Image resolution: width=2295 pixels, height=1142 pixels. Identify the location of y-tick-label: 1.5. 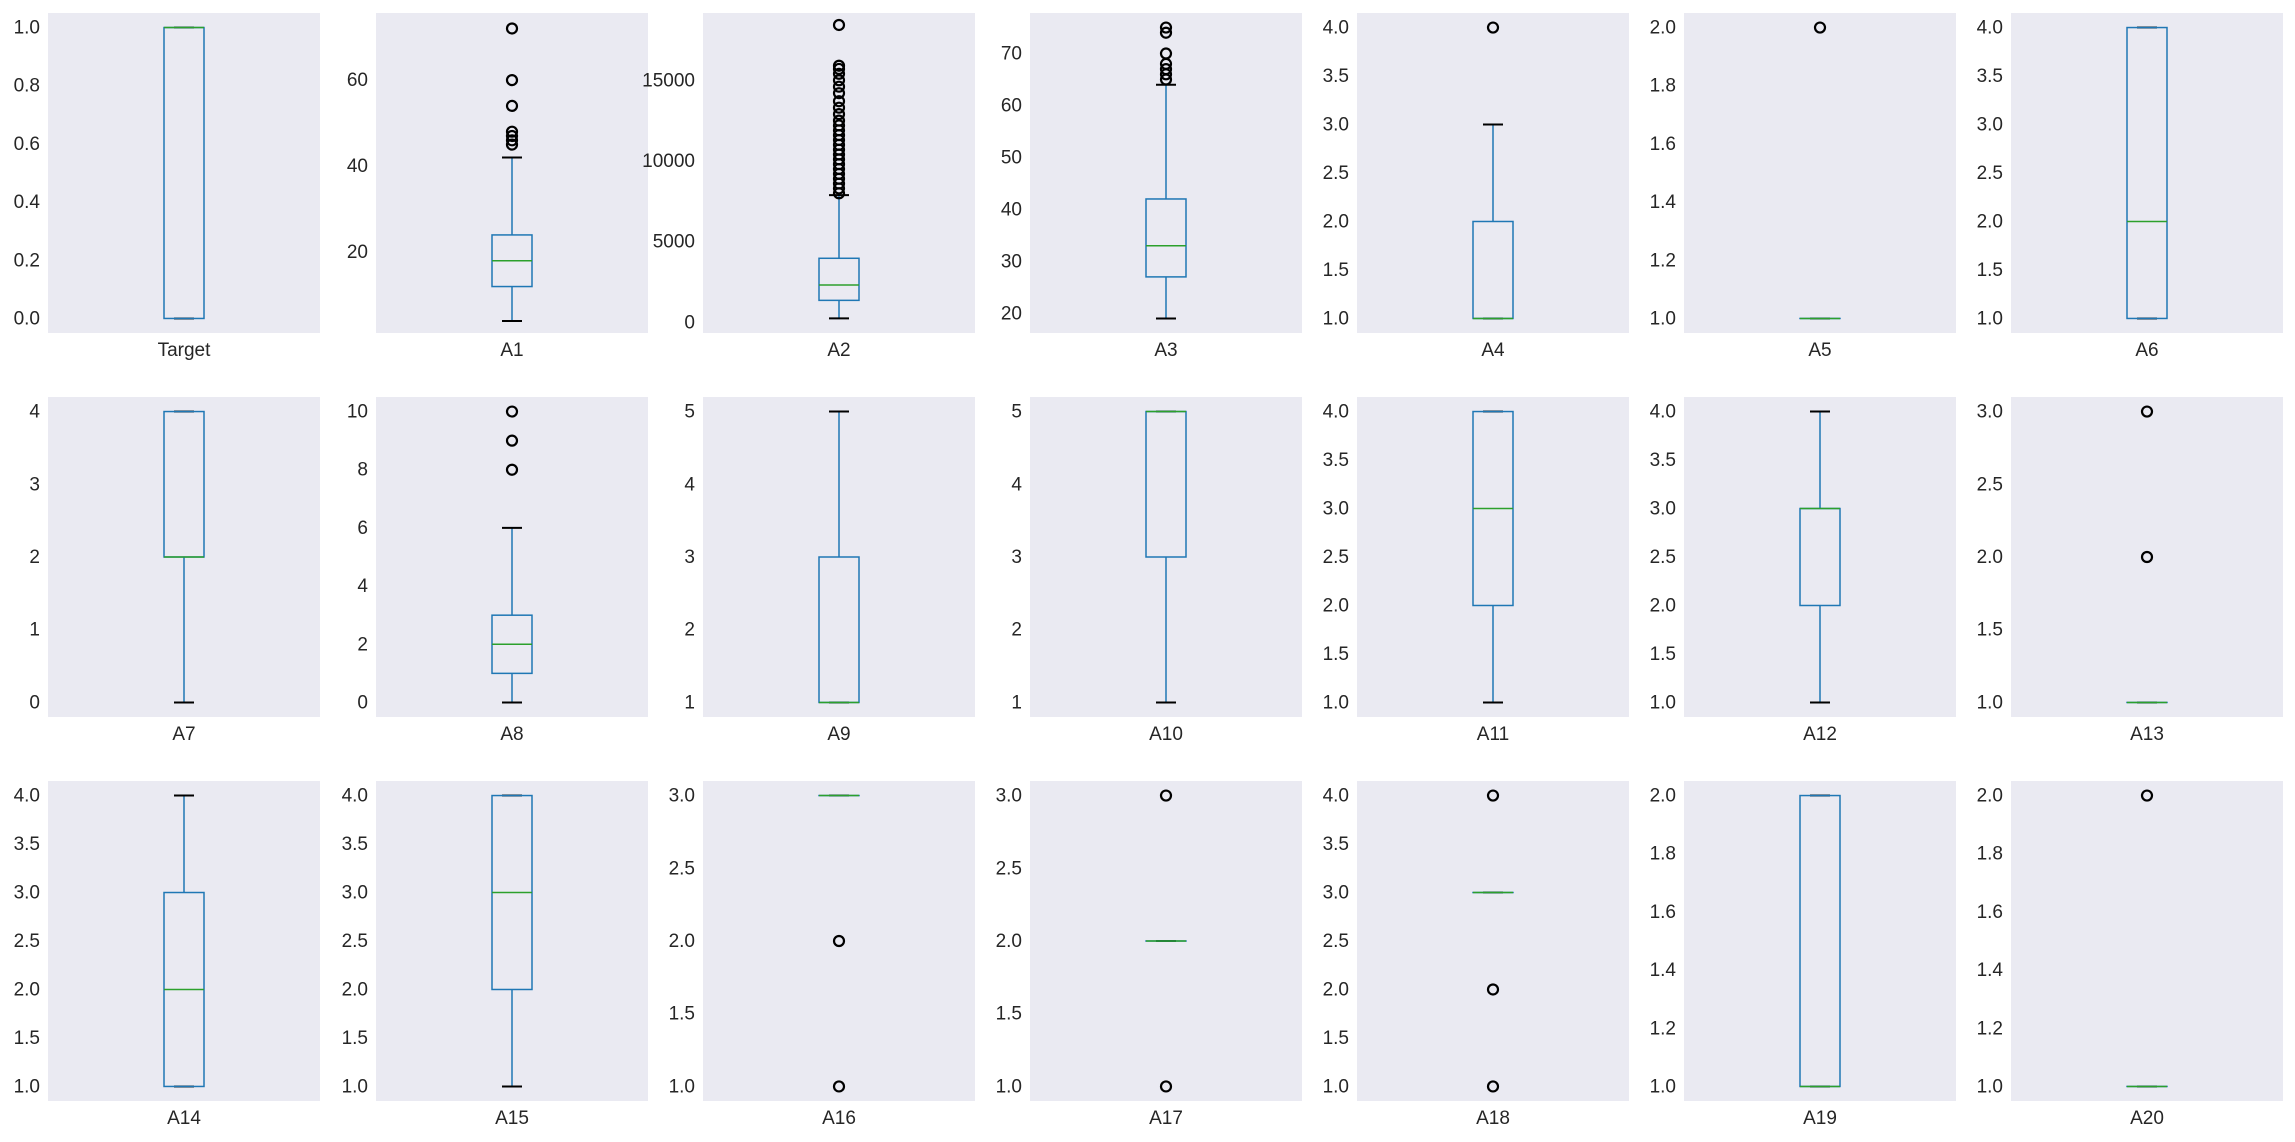
(682, 1014).